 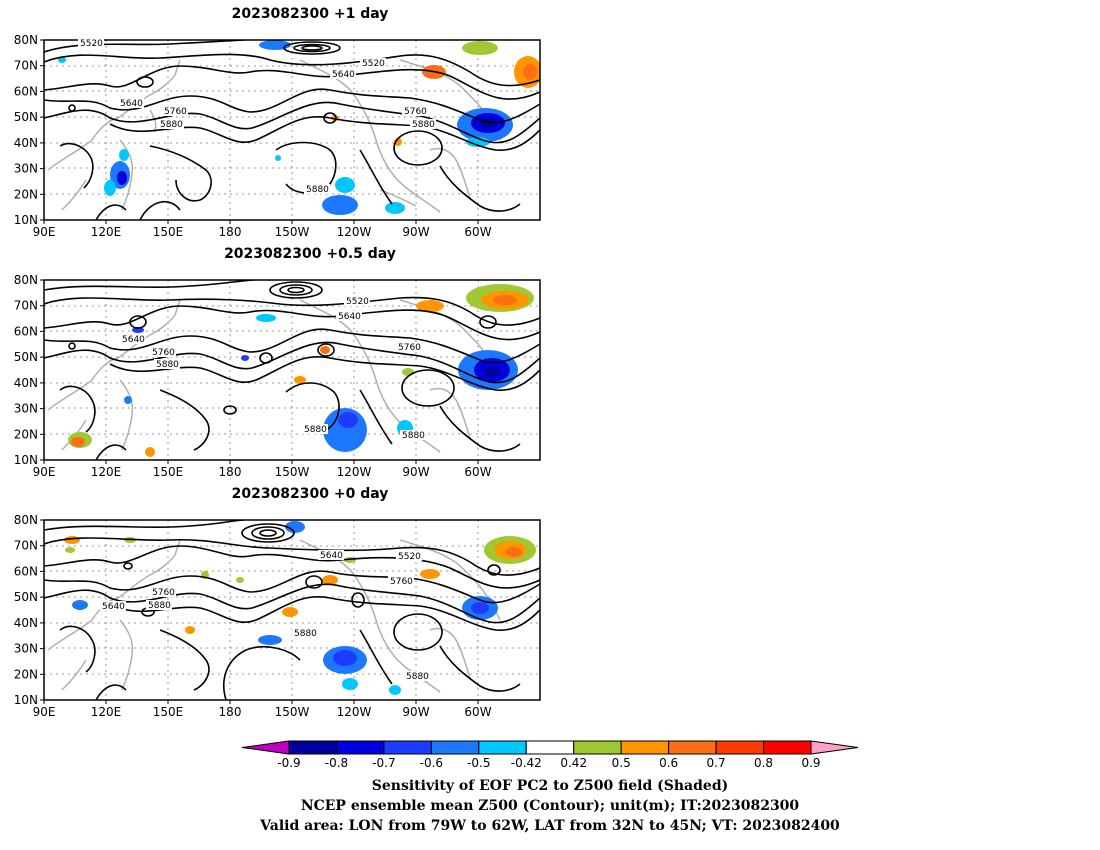 I want to click on panel-title-1: 2023082300 +1 day, so click(x=310, y=14).